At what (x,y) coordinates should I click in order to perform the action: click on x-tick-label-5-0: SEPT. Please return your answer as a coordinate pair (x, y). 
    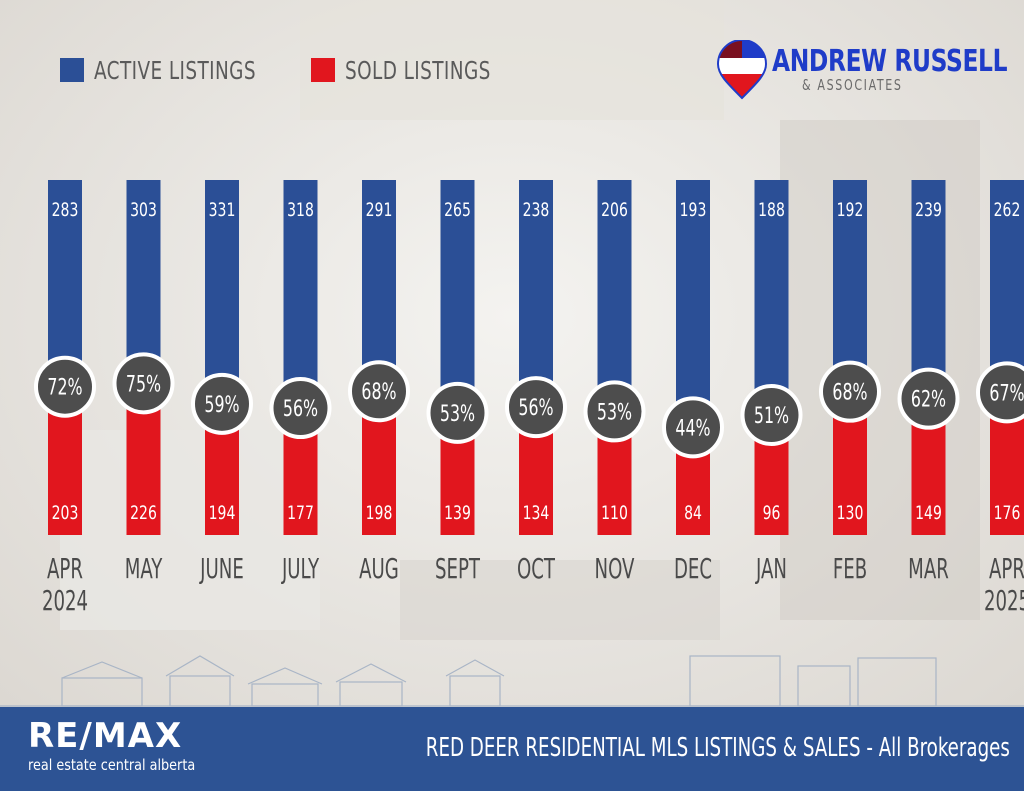
    Looking at the image, I should click on (457, 568).